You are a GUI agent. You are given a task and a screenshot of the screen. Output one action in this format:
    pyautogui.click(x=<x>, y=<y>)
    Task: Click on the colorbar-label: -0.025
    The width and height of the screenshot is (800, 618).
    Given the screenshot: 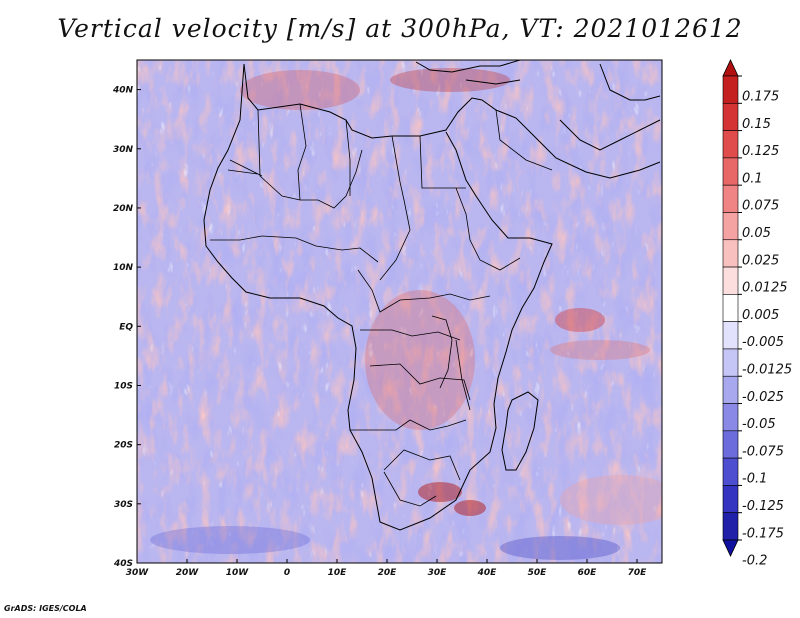 What is the action you would take?
    pyautogui.click(x=763, y=397)
    